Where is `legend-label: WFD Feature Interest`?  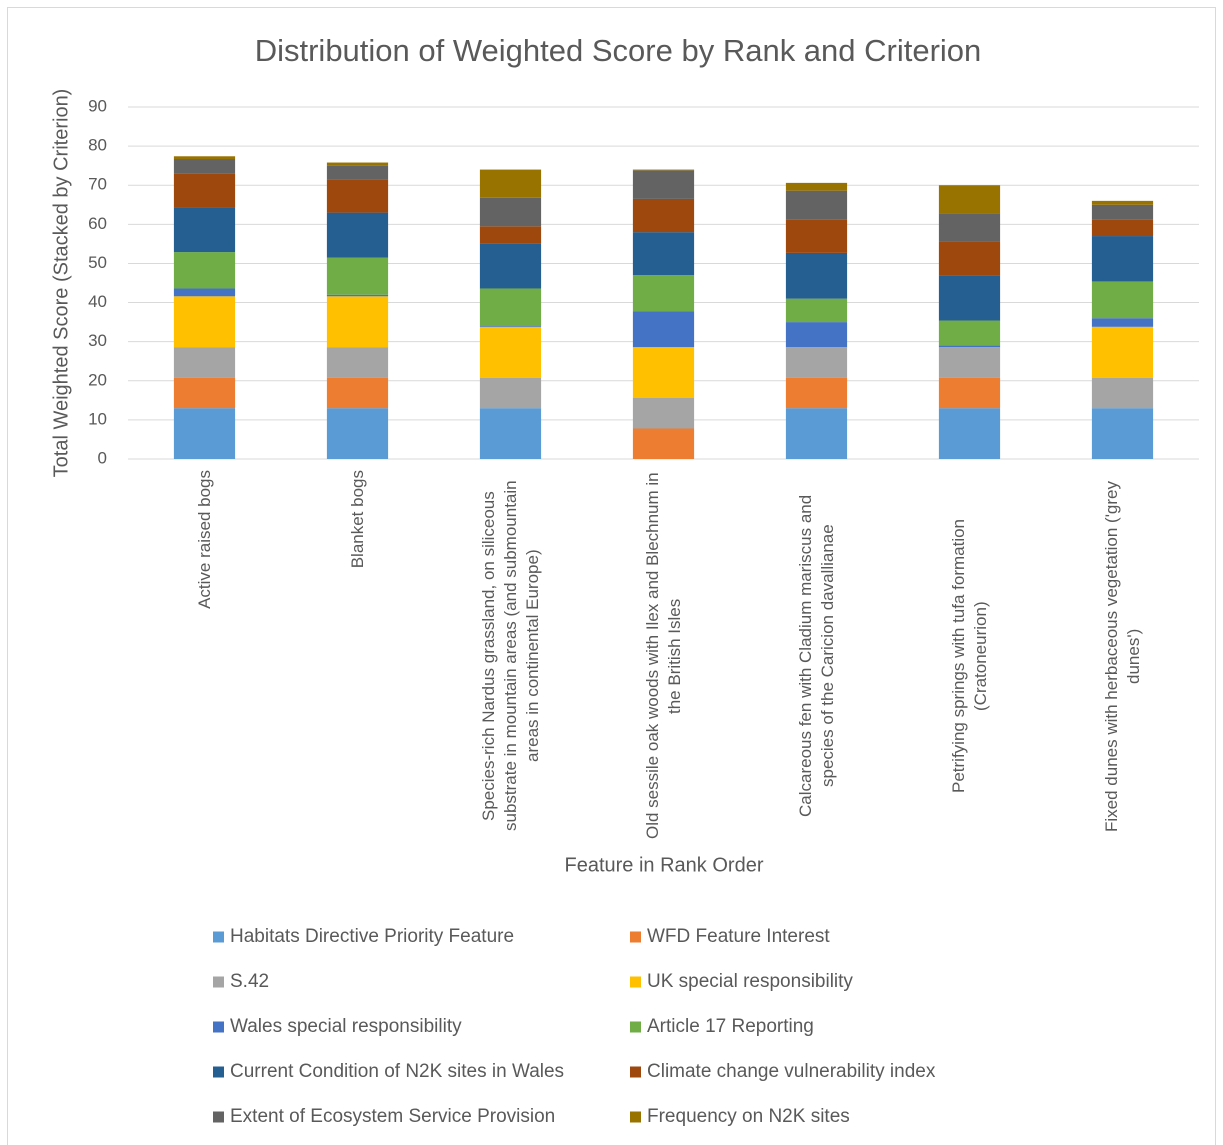 legend-label: WFD Feature Interest is located at coordinates (738, 936).